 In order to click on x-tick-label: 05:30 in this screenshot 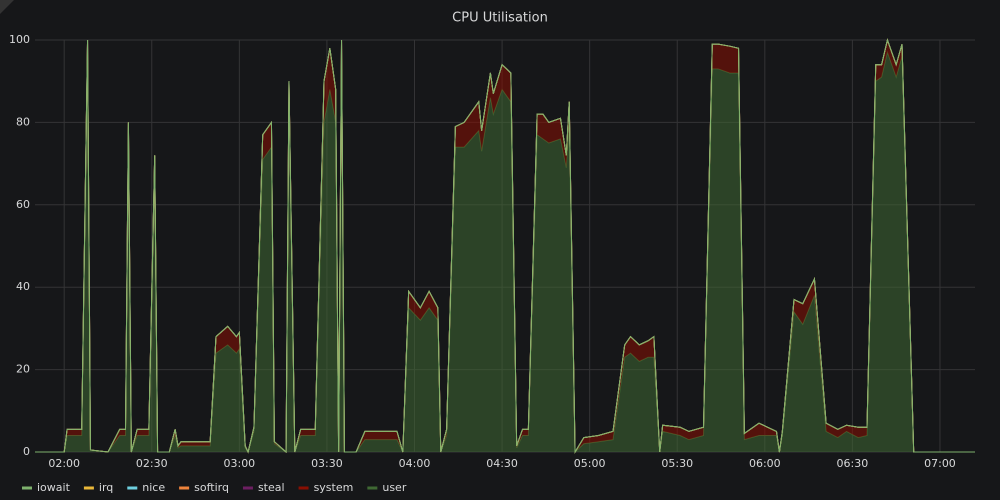, I will do `click(677, 463)`.